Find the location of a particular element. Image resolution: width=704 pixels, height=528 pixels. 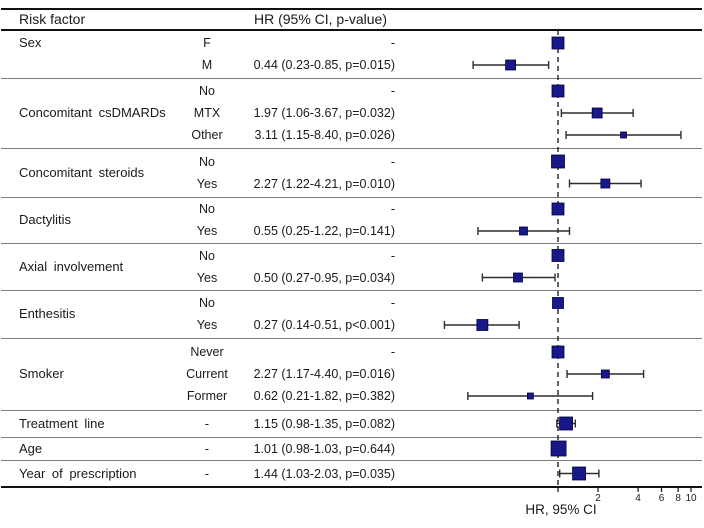

header-separator is located at coordinates (351, 30).